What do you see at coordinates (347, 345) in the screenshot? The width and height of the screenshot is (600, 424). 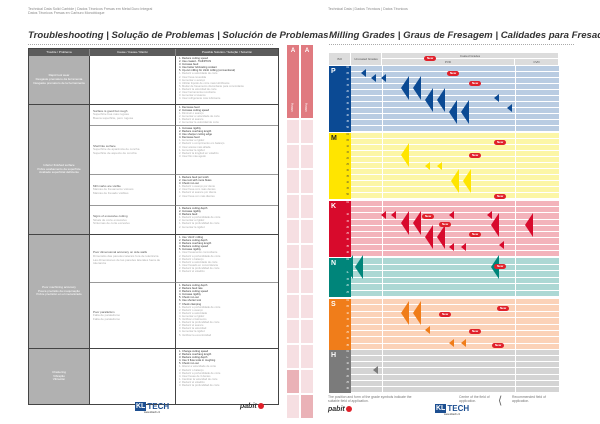 I see `row-code: 35` at bounding box center [347, 345].